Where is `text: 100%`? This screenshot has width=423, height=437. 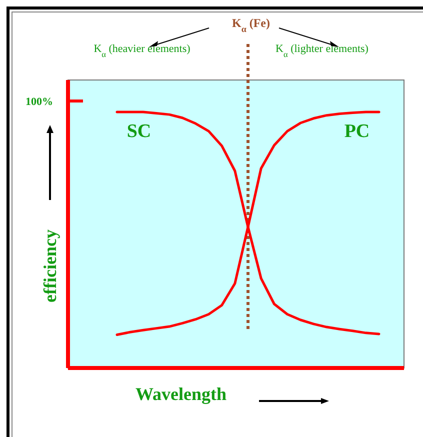
text: 100% is located at coordinates (39, 102).